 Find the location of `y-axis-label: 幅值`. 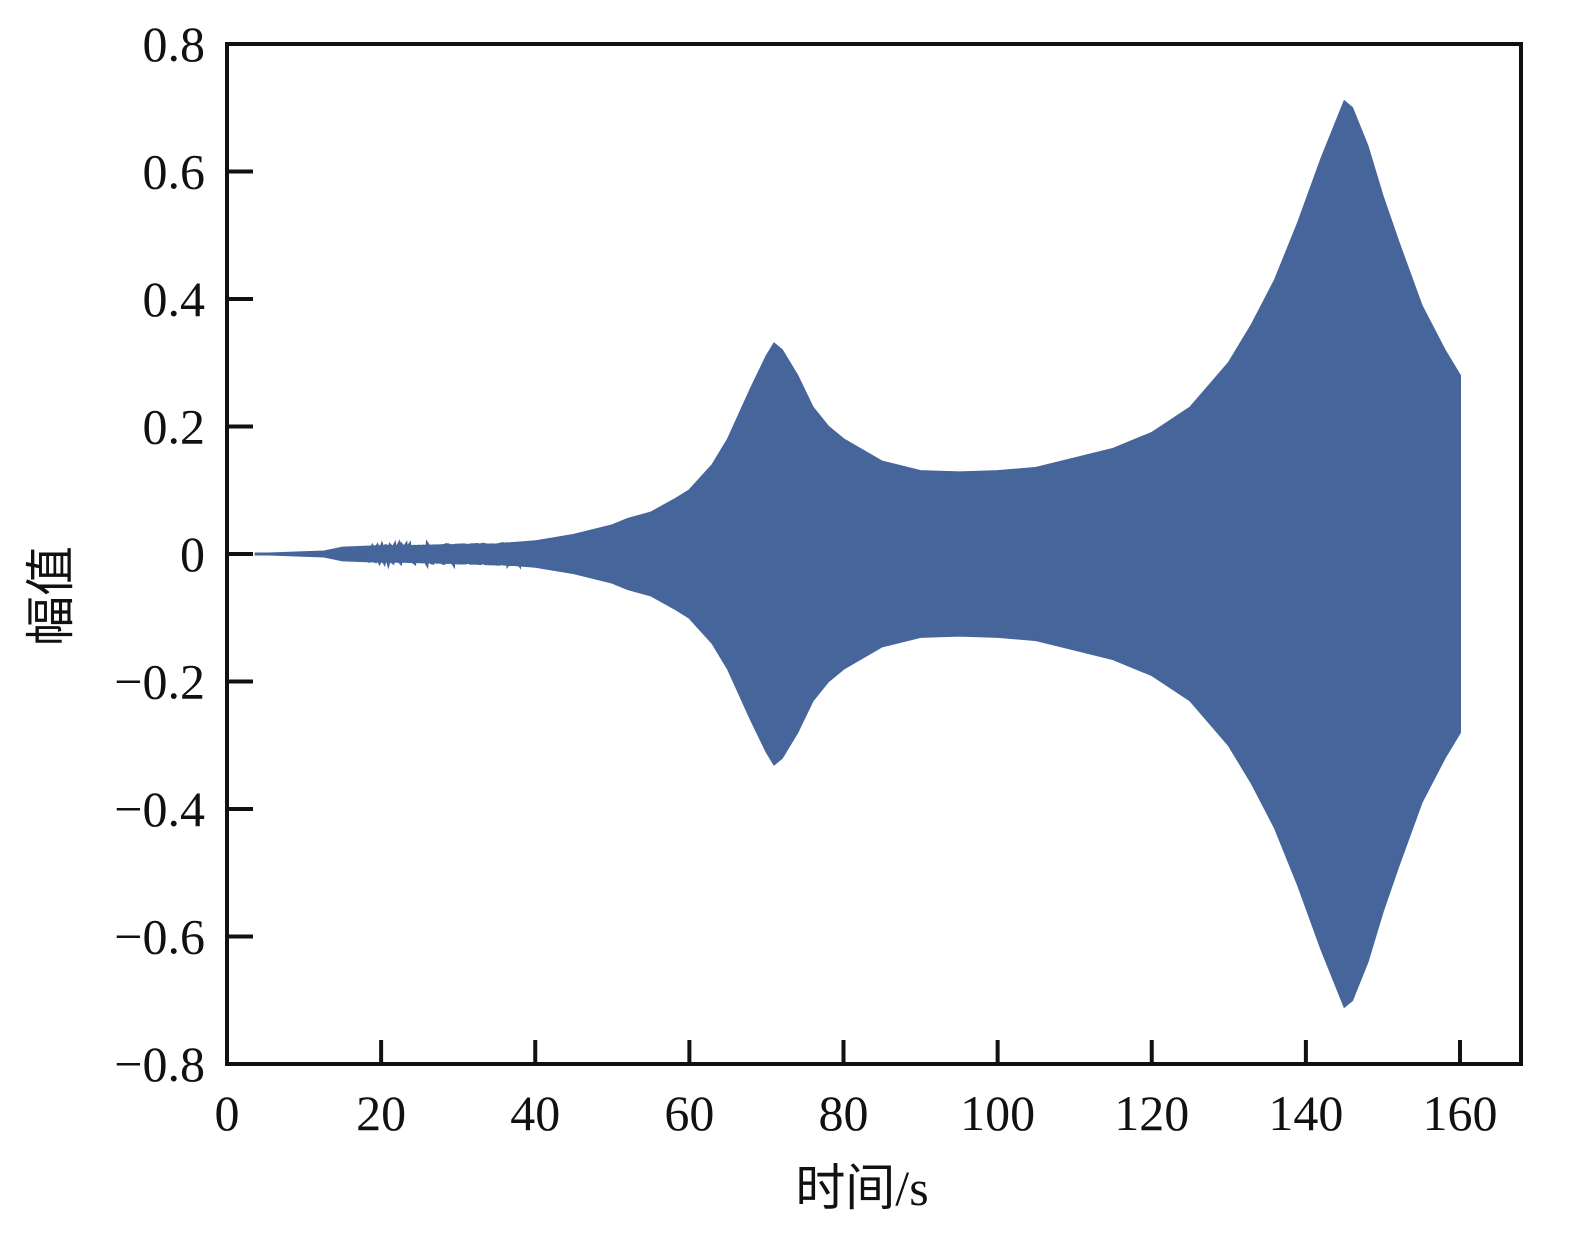

y-axis-label: 幅值 is located at coordinates (51, 596).